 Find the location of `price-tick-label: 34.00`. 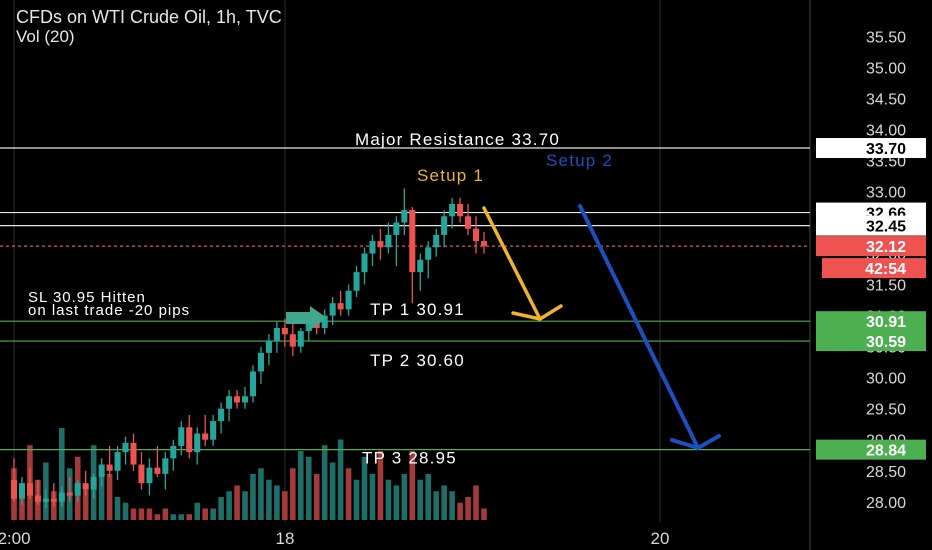

price-tick-label: 34.00 is located at coordinates (886, 130).